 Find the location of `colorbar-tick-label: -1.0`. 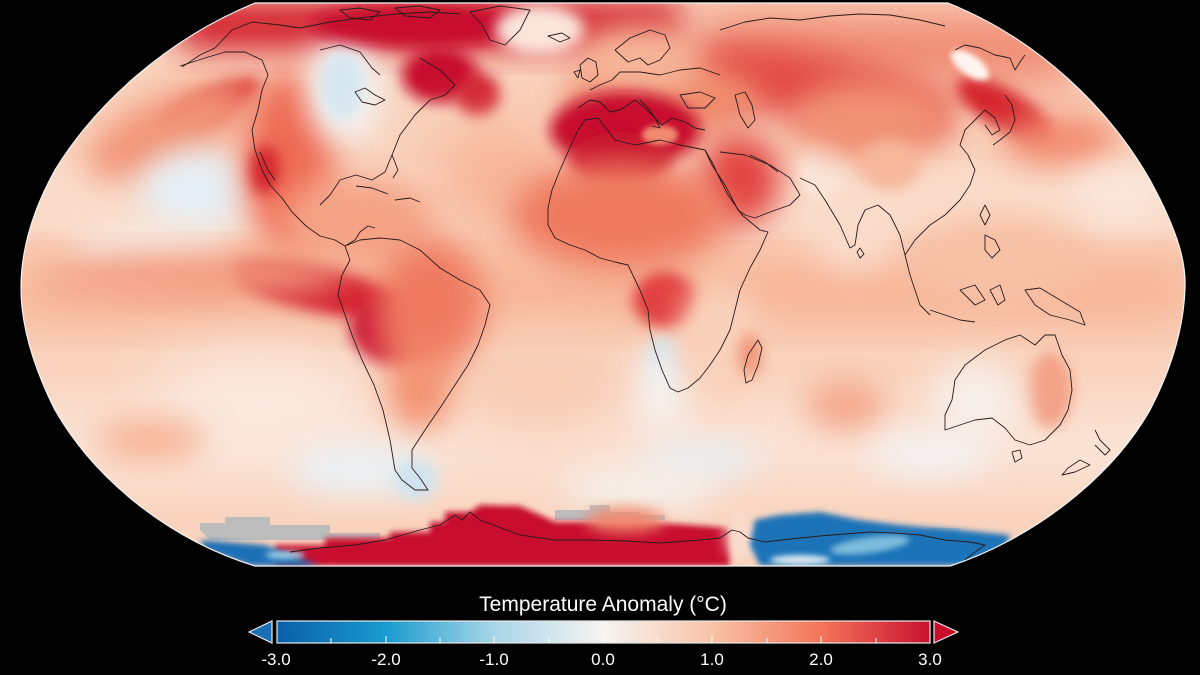

colorbar-tick-label: -1.0 is located at coordinates (494, 659).